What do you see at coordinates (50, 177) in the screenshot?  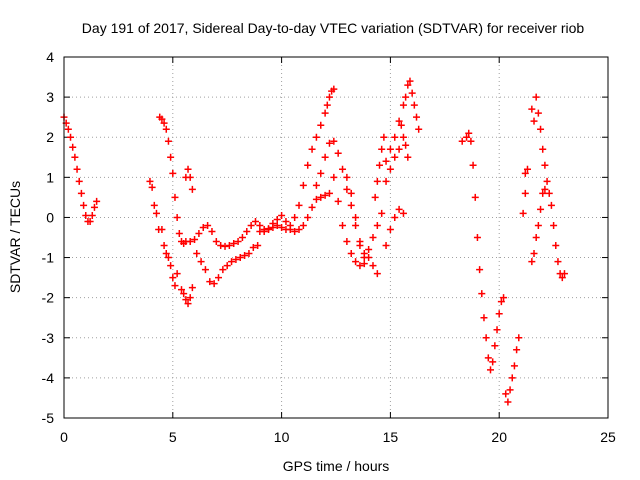 I see `y-tick-label: 1` at bounding box center [50, 177].